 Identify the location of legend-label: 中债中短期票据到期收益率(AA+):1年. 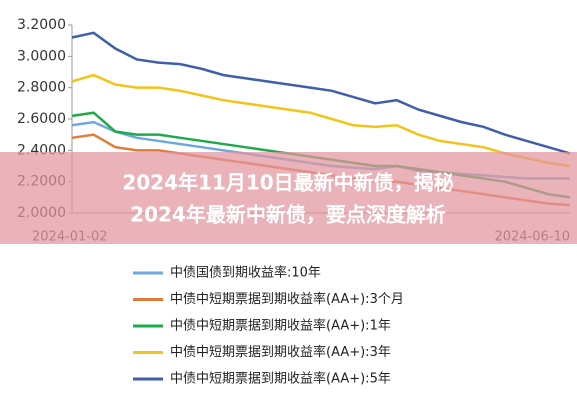
(280, 326).